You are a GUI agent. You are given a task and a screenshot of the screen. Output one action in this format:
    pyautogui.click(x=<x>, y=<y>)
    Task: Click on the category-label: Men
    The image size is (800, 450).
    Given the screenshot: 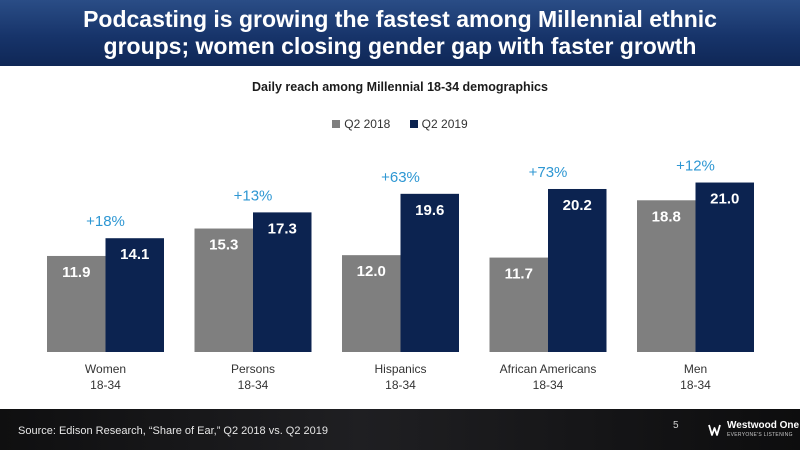 What is the action you would take?
    pyautogui.click(x=695, y=369)
    